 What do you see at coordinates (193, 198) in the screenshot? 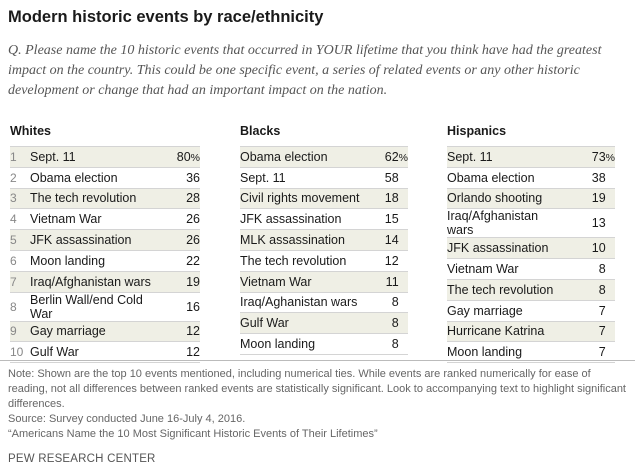
I see `value-number: 28` at bounding box center [193, 198].